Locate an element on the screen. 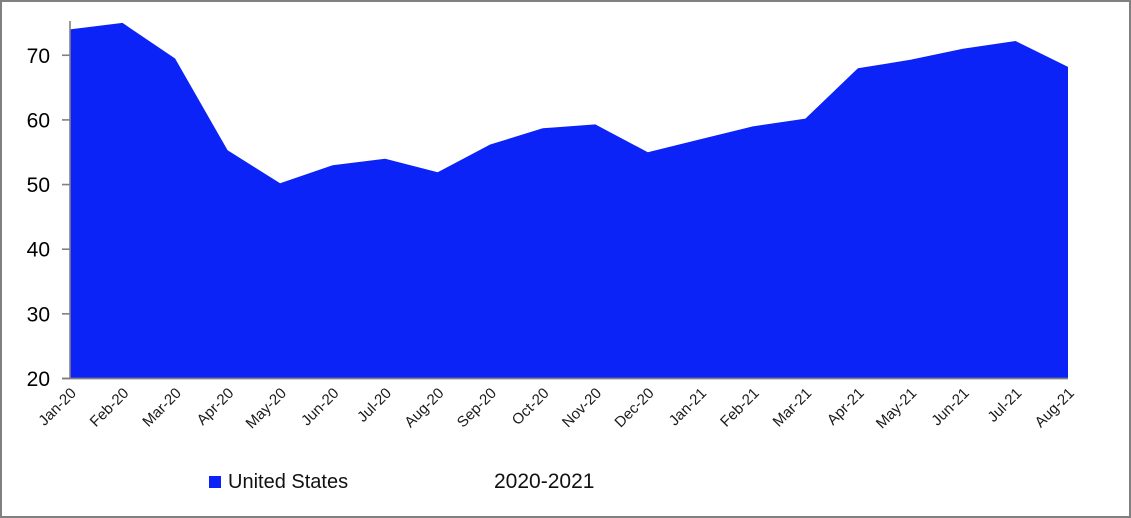  y-axis-tick-label: 60 is located at coordinates (38, 120).